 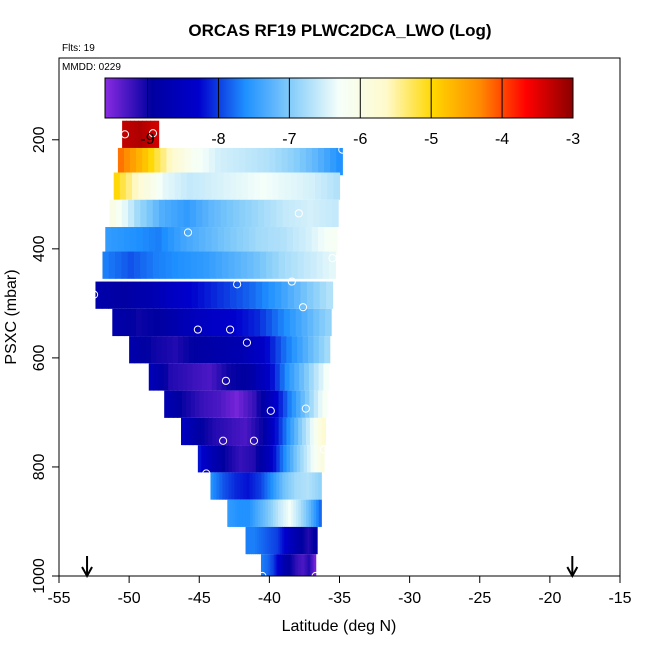 What do you see at coordinates (431, 139) in the screenshot?
I see `colorbar-tick-label: -5` at bounding box center [431, 139].